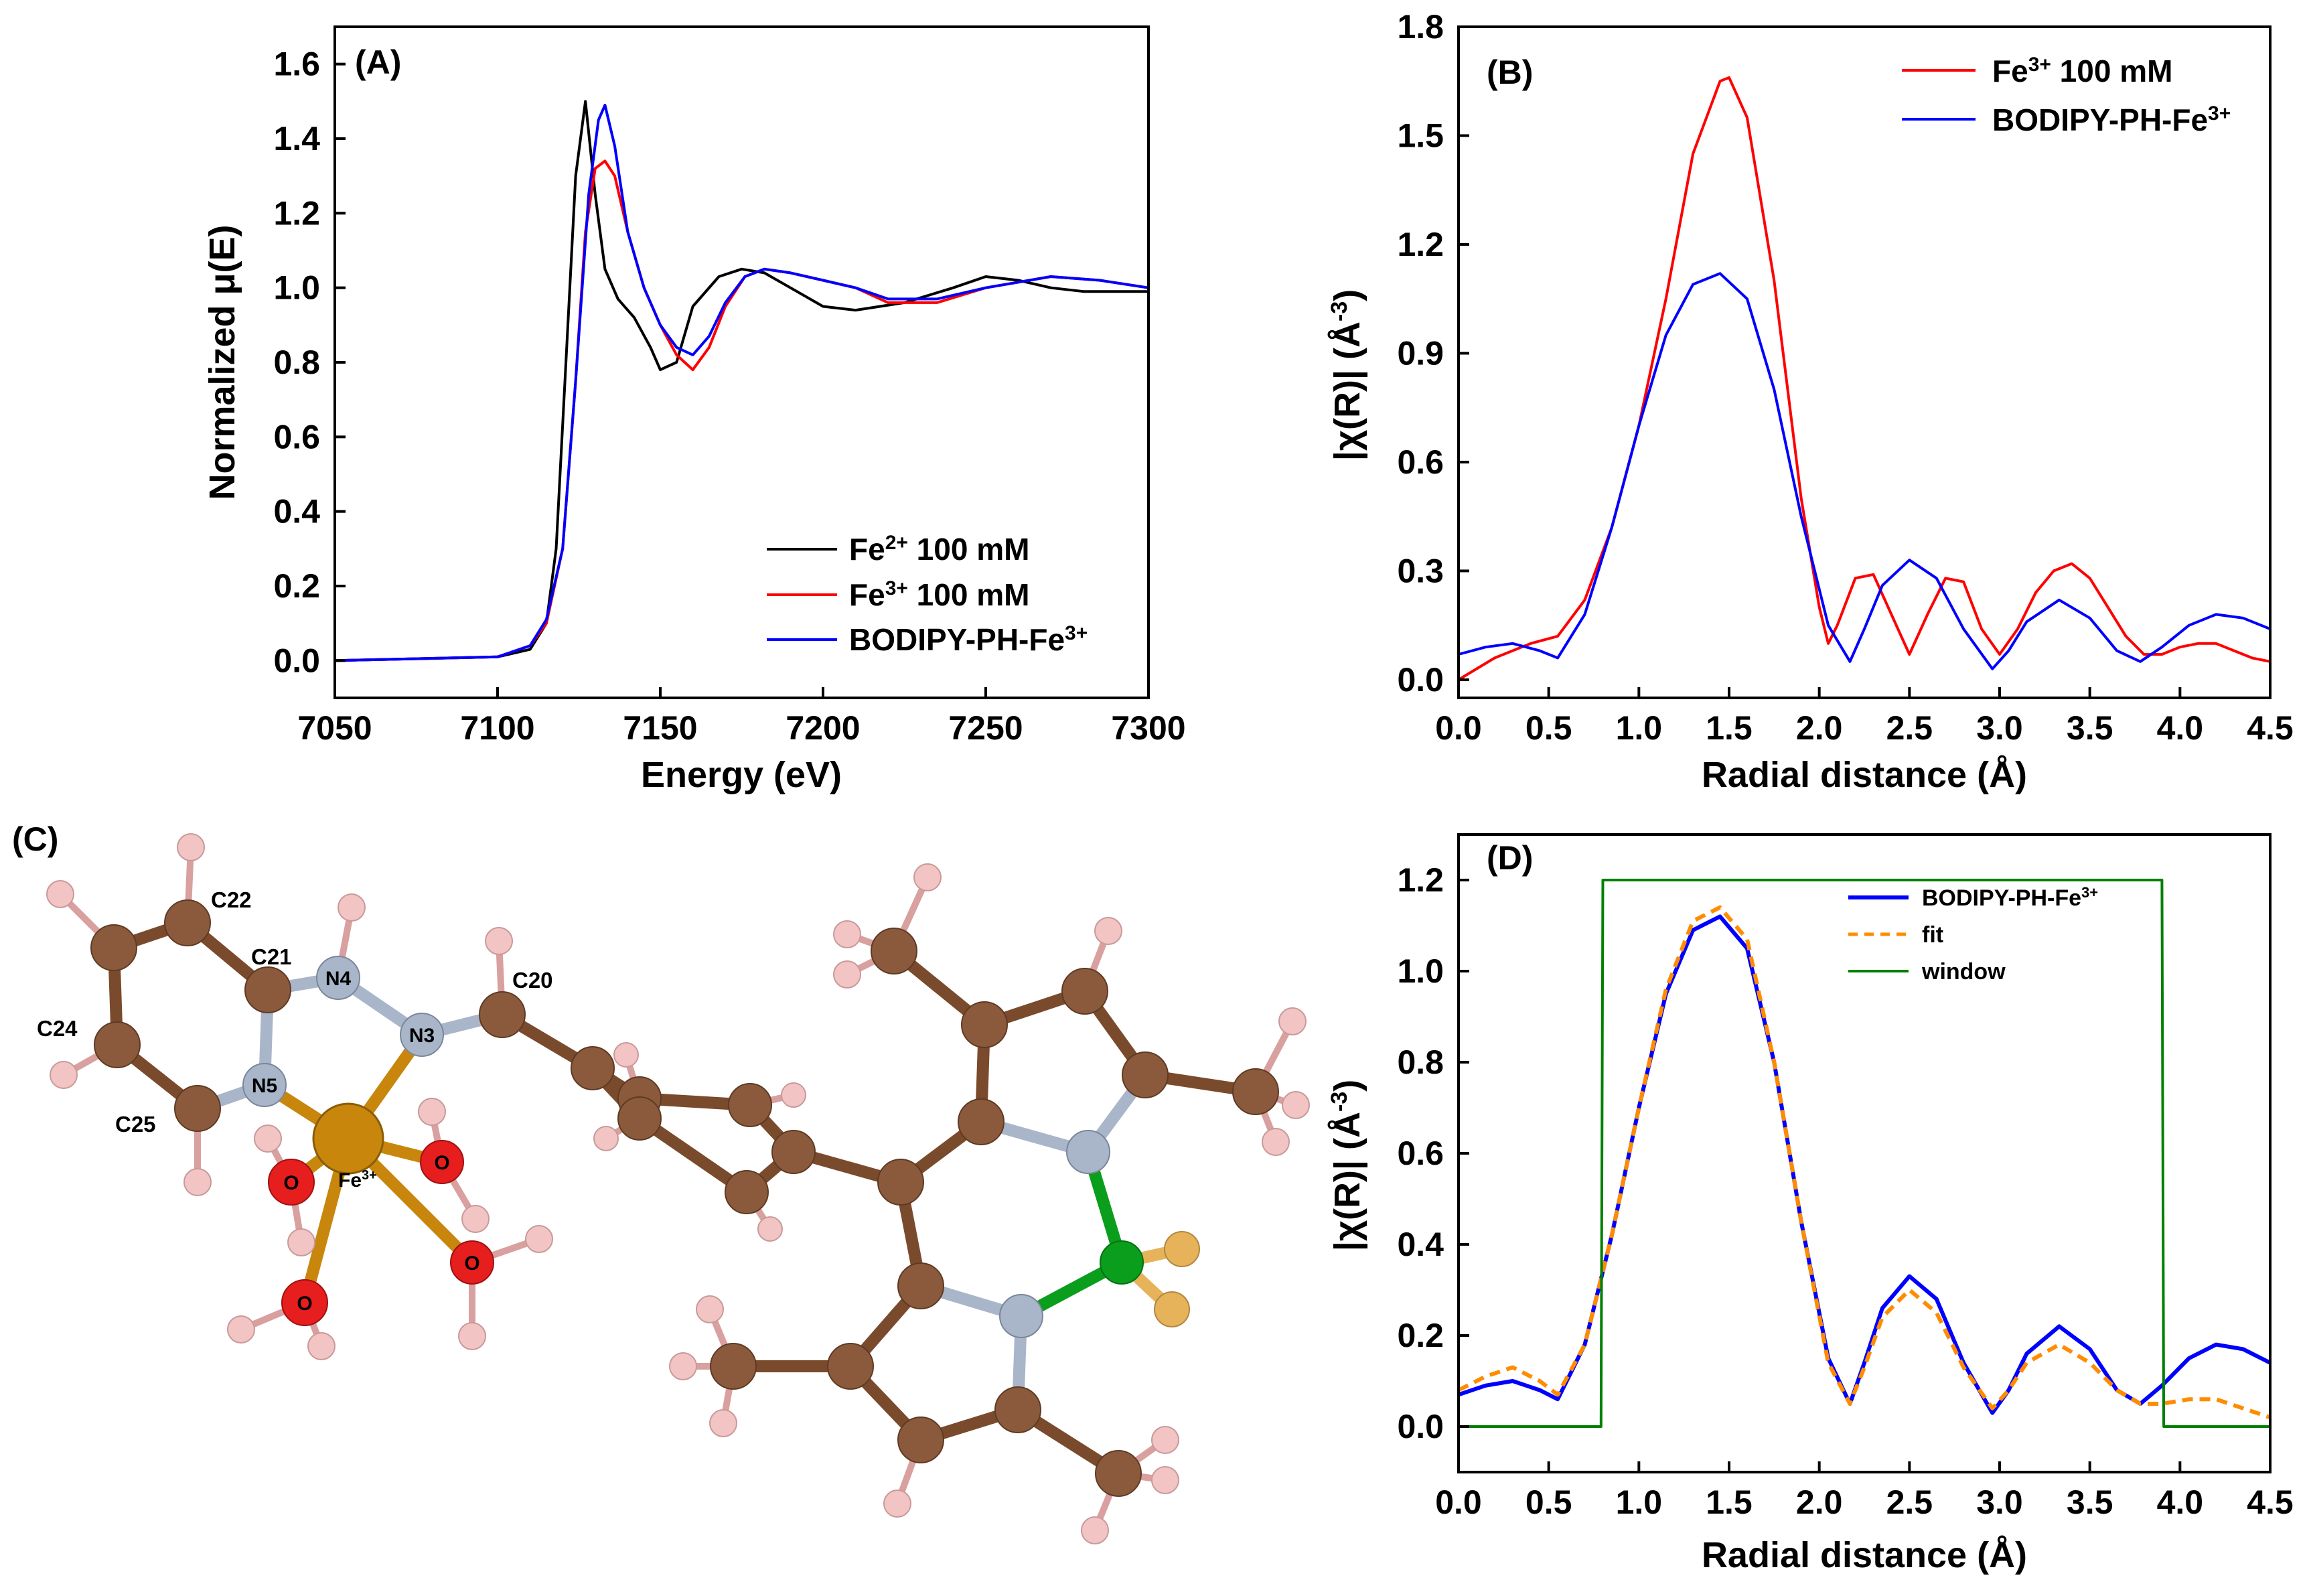 This screenshot has height=1596, width=2307. What do you see at coordinates (1819, 1502) in the screenshot?
I see `x-tick-label-d-4: 2.0` at bounding box center [1819, 1502].